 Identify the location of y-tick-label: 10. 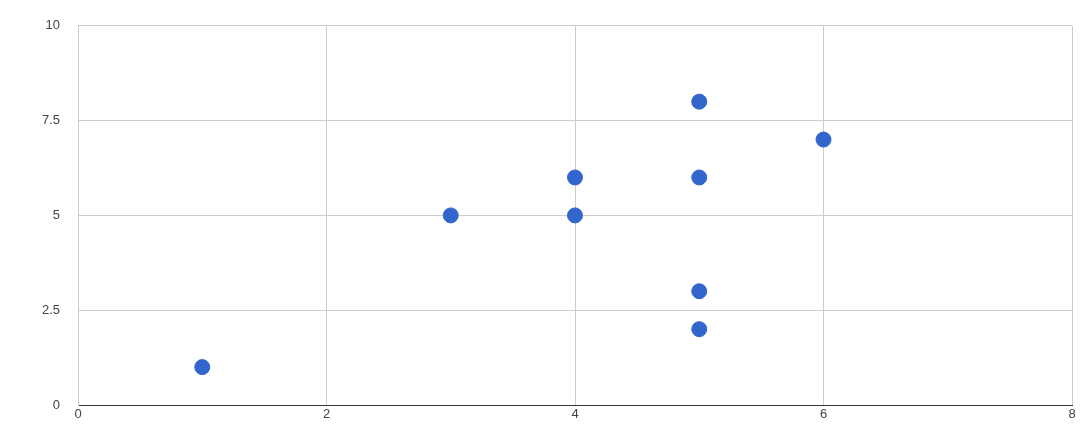
(52, 25).